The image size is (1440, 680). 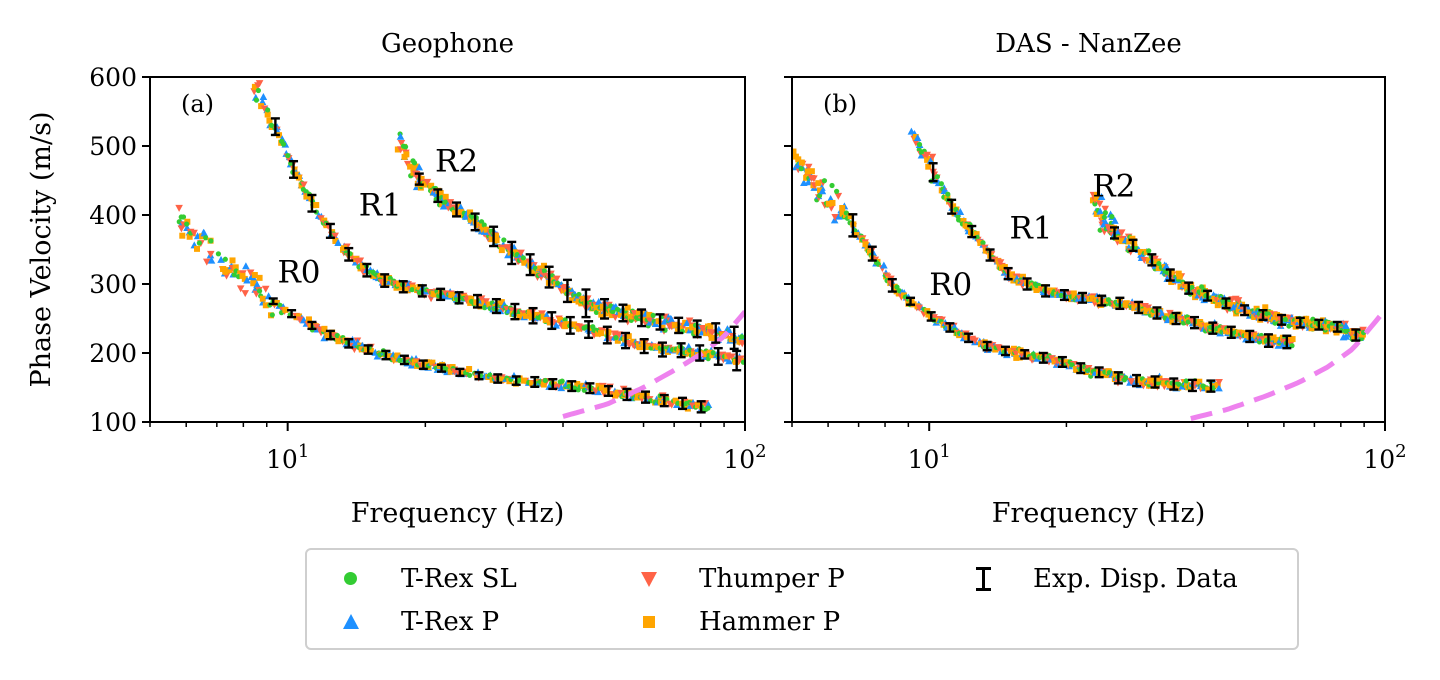 I want to click on y-tick-label: 500, so click(x=113, y=146).